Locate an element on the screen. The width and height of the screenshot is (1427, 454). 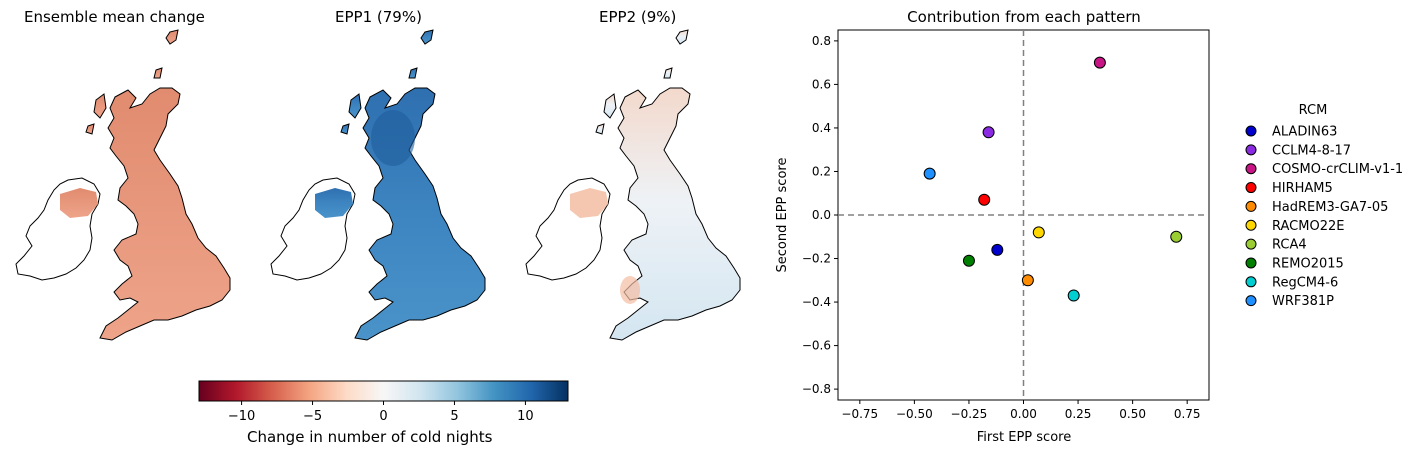
legend-label: RACMO22E is located at coordinates (1308, 226).